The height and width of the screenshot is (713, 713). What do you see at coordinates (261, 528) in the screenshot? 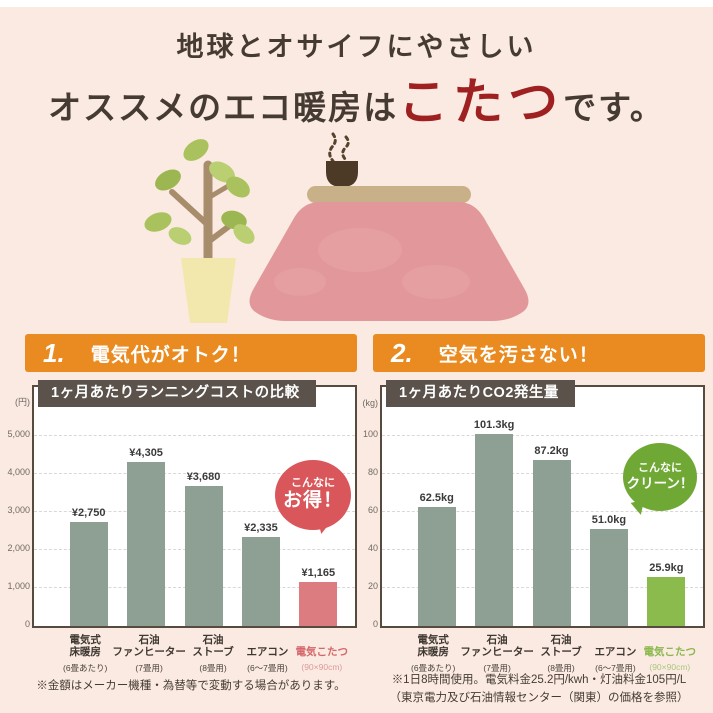
I see `bar-value-label: ¥2,335` at bounding box center [261, 528].